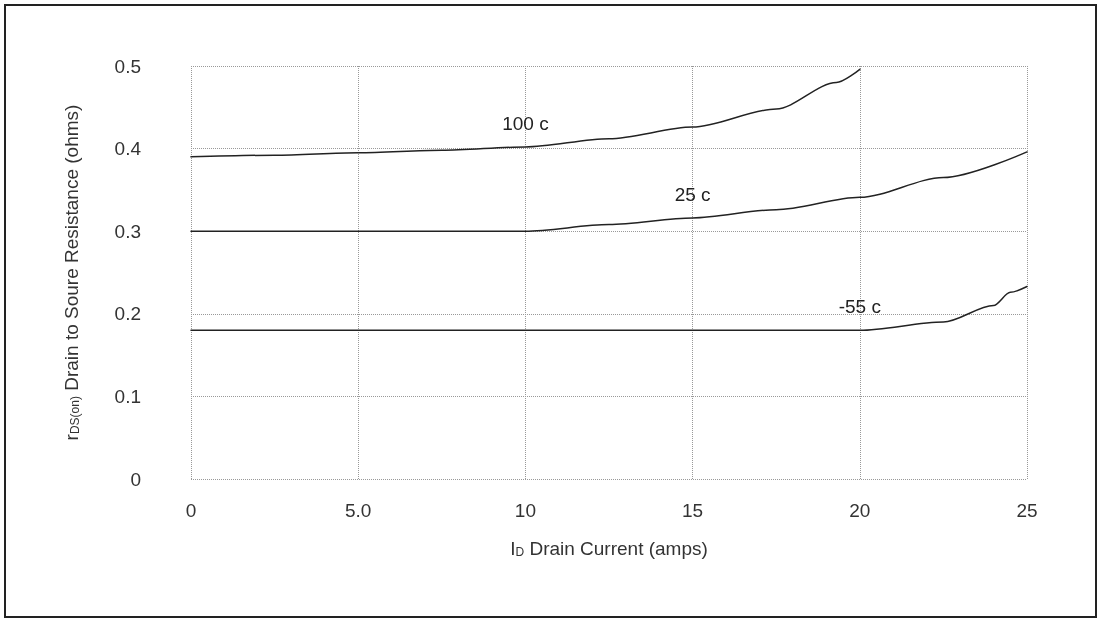 The height and width of the screenshot is (626, 1105). Describe the element at coordinates (693, 510) in the screenshot. I see `x-tick-label: 15` at that location.